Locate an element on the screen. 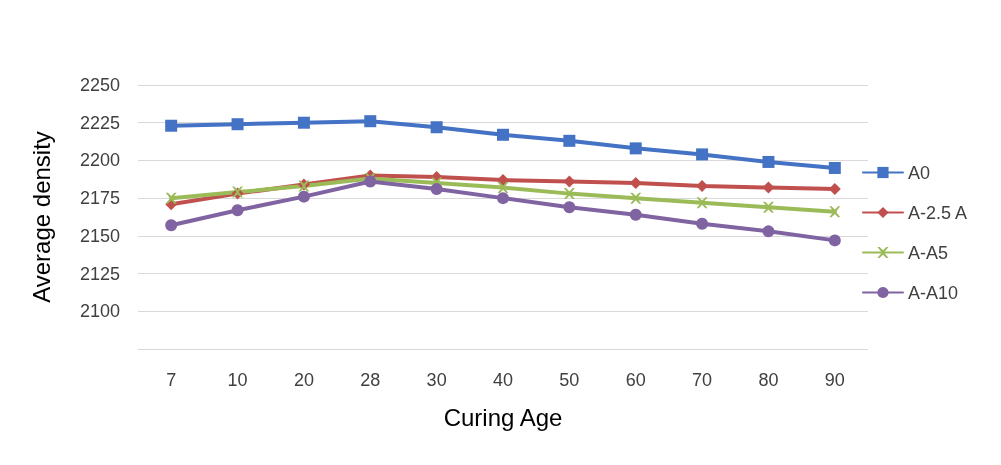  x-tick-label: 50 is located at coordinates (569, 380).